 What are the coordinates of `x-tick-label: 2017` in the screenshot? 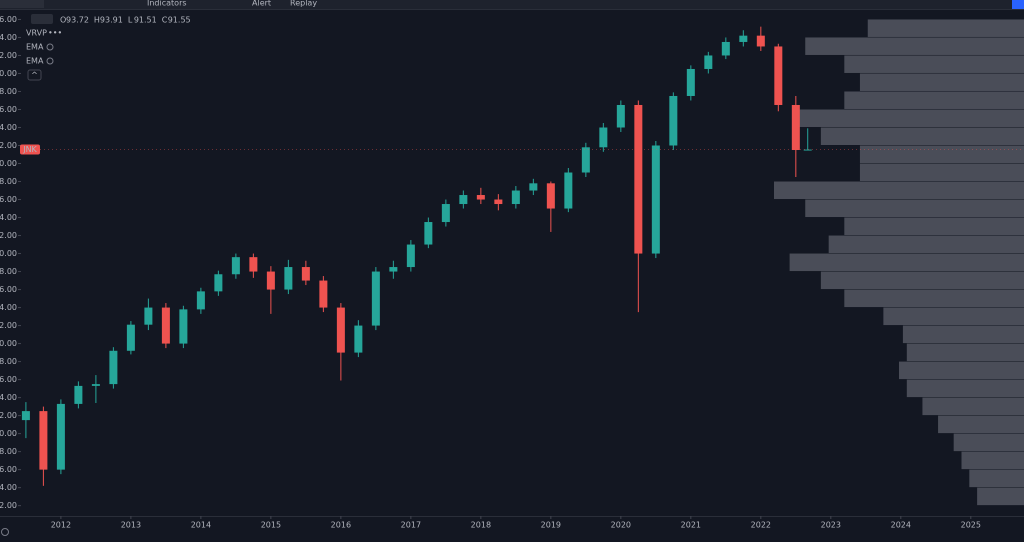 It's located at (411, 525).